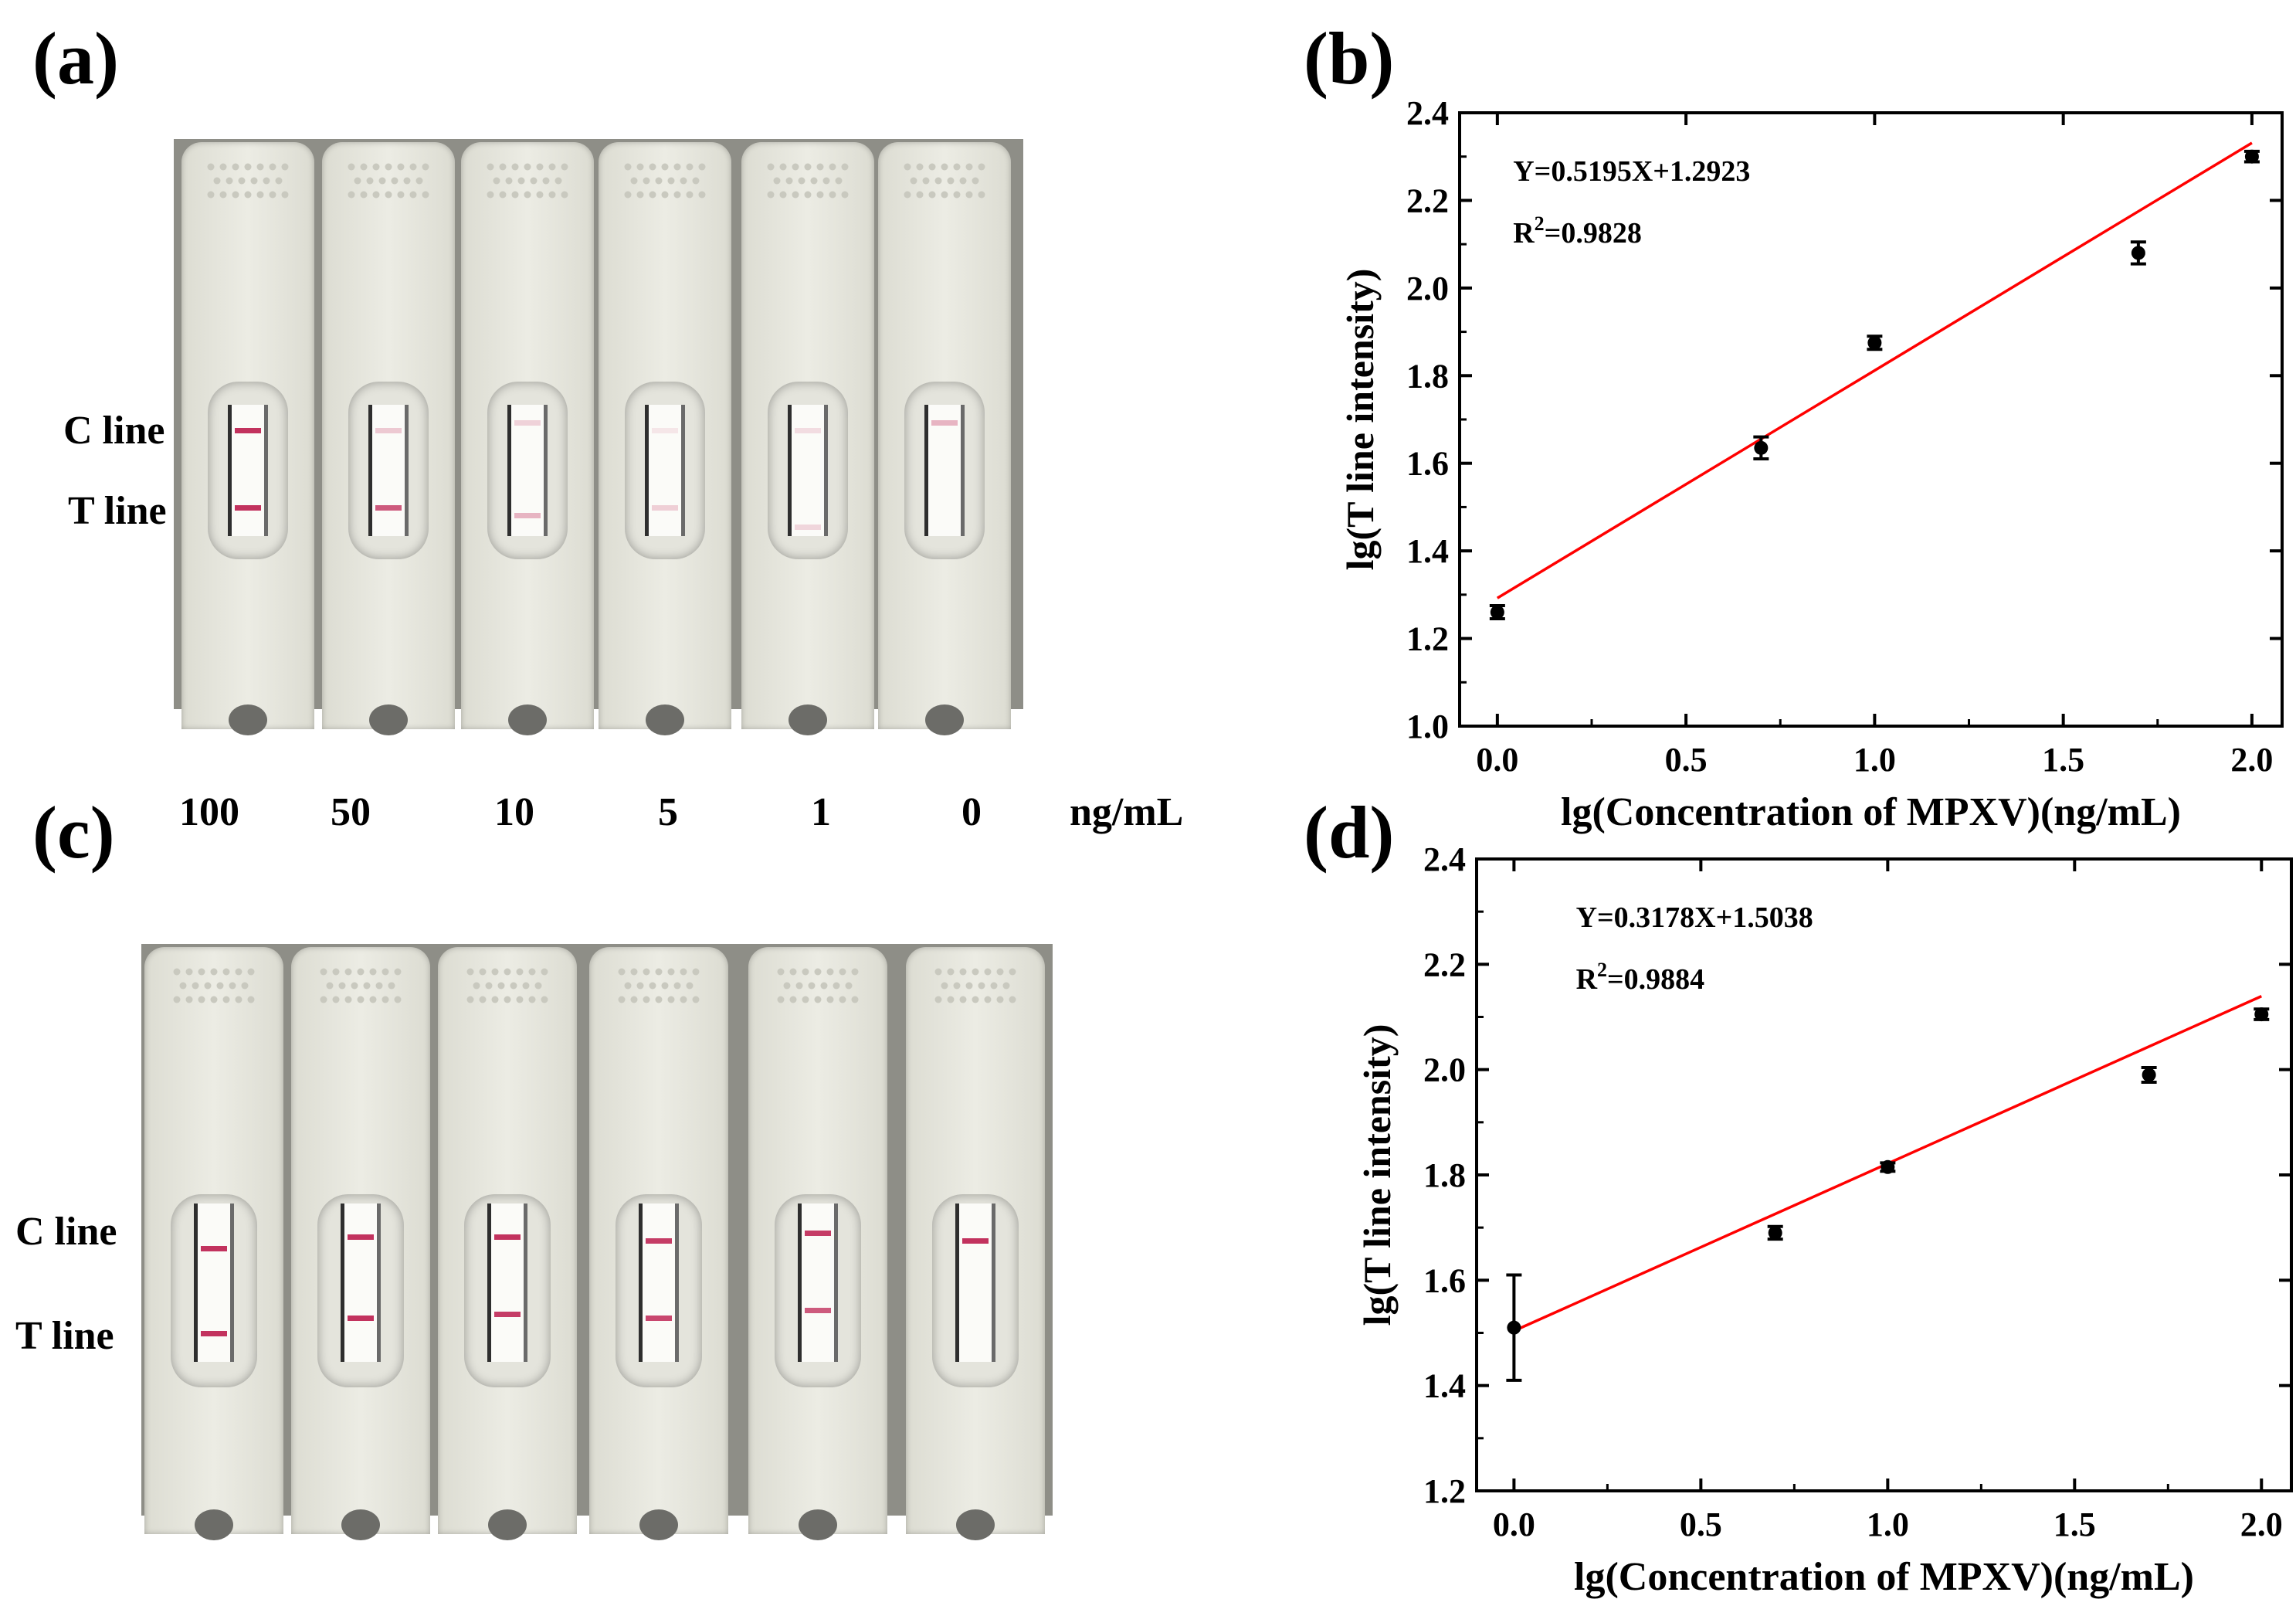 This screenshot has height=1616, width=2296. What do you see at coordinates (1444, 1280) in the screenshot?
I see `y-tick-label: 1.6` at bounding box center [1444, 1280].